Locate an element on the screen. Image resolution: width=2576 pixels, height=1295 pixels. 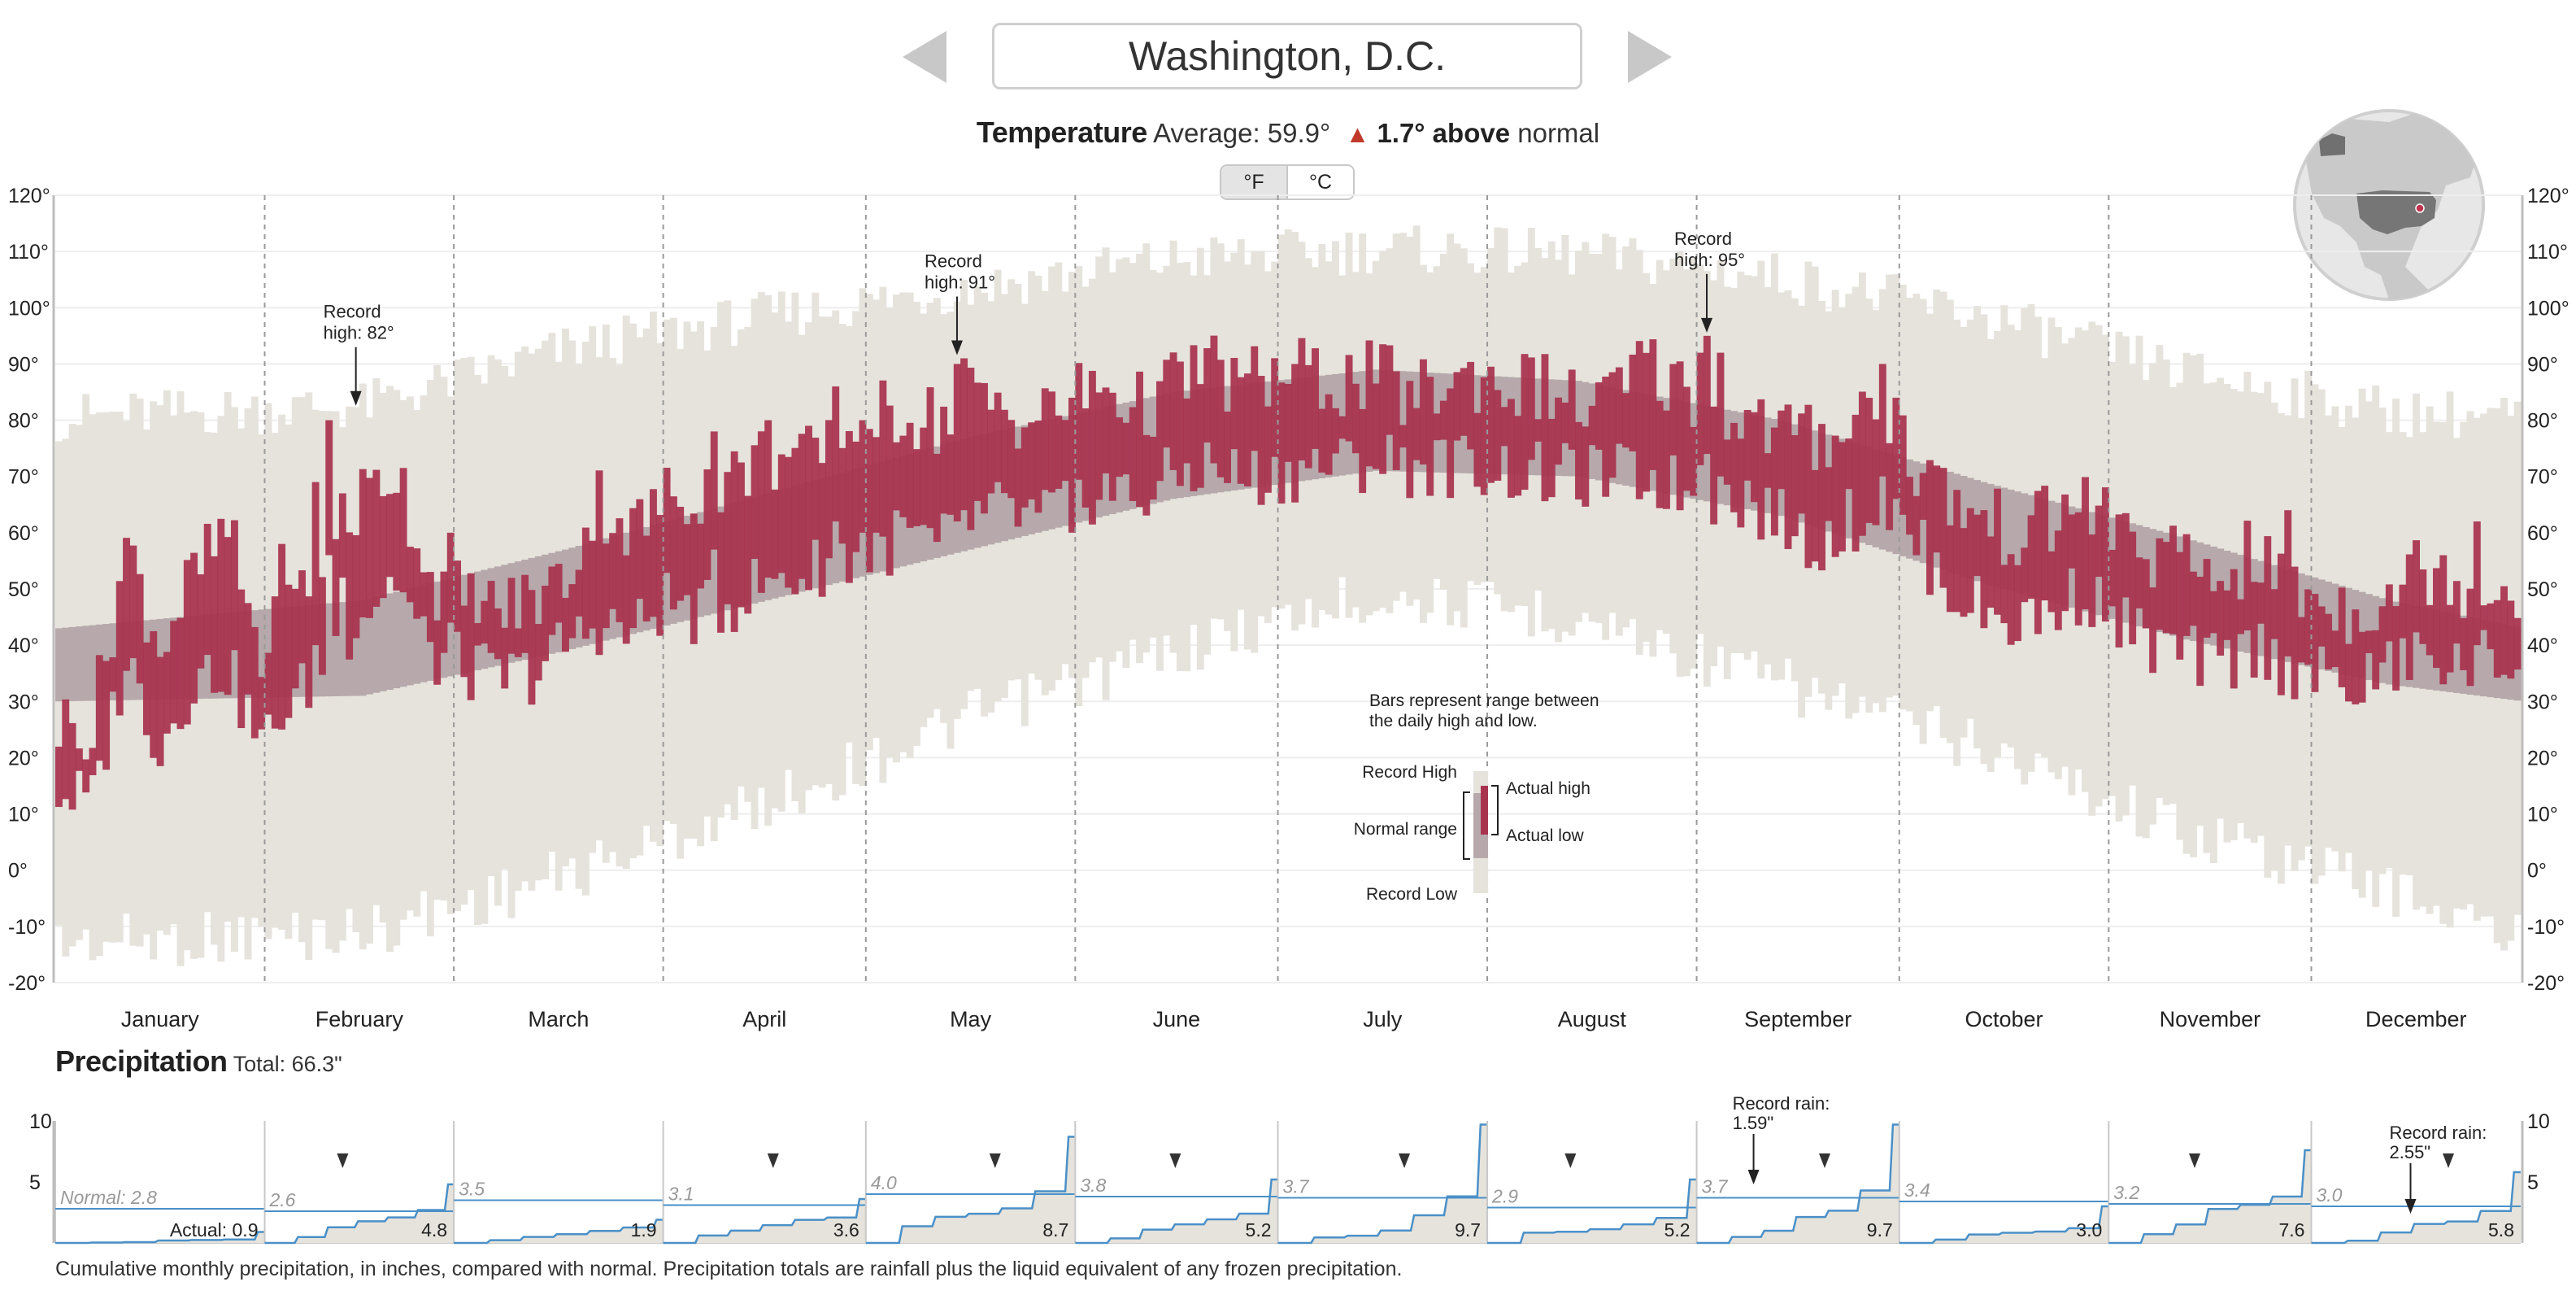
city-selector: Washington, D.C. is located at coordinates (1287, 56).